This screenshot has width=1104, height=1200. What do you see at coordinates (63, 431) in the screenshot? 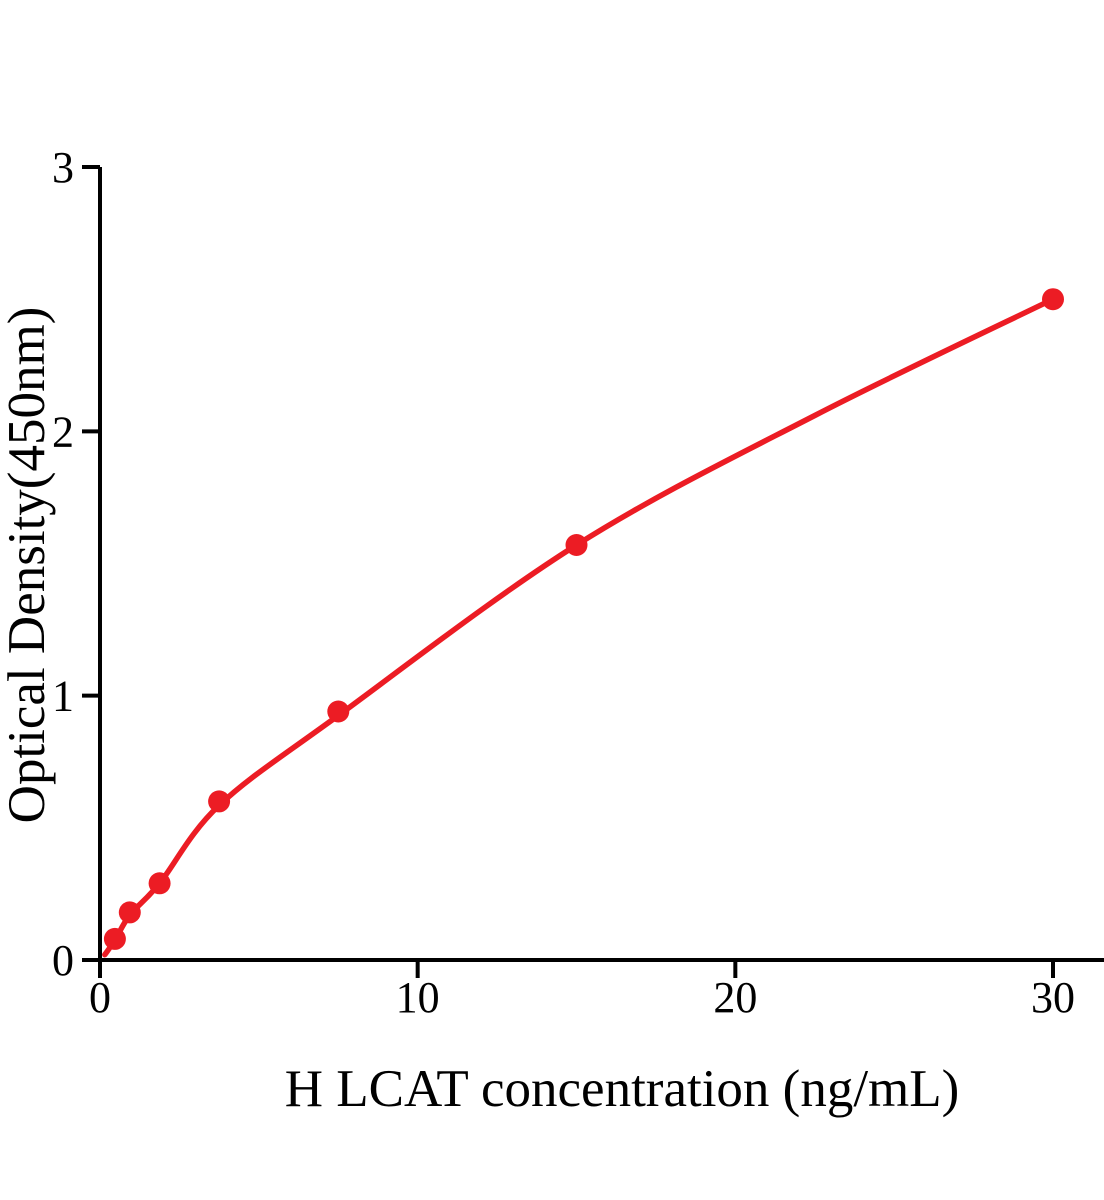
I see `y-tick-label: 2` at bounding box center [63, 431].